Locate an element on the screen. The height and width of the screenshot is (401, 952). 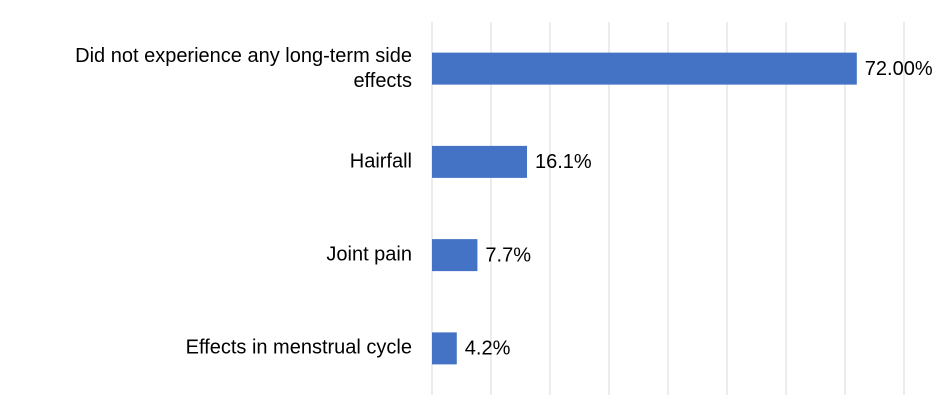
data-label: 4.2% is located at coordinates (488, 349).